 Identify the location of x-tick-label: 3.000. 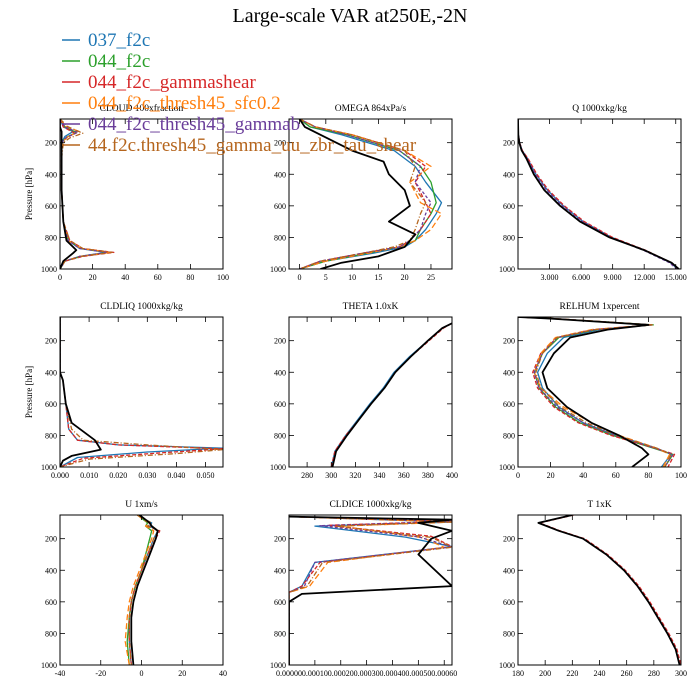
(550, 277).